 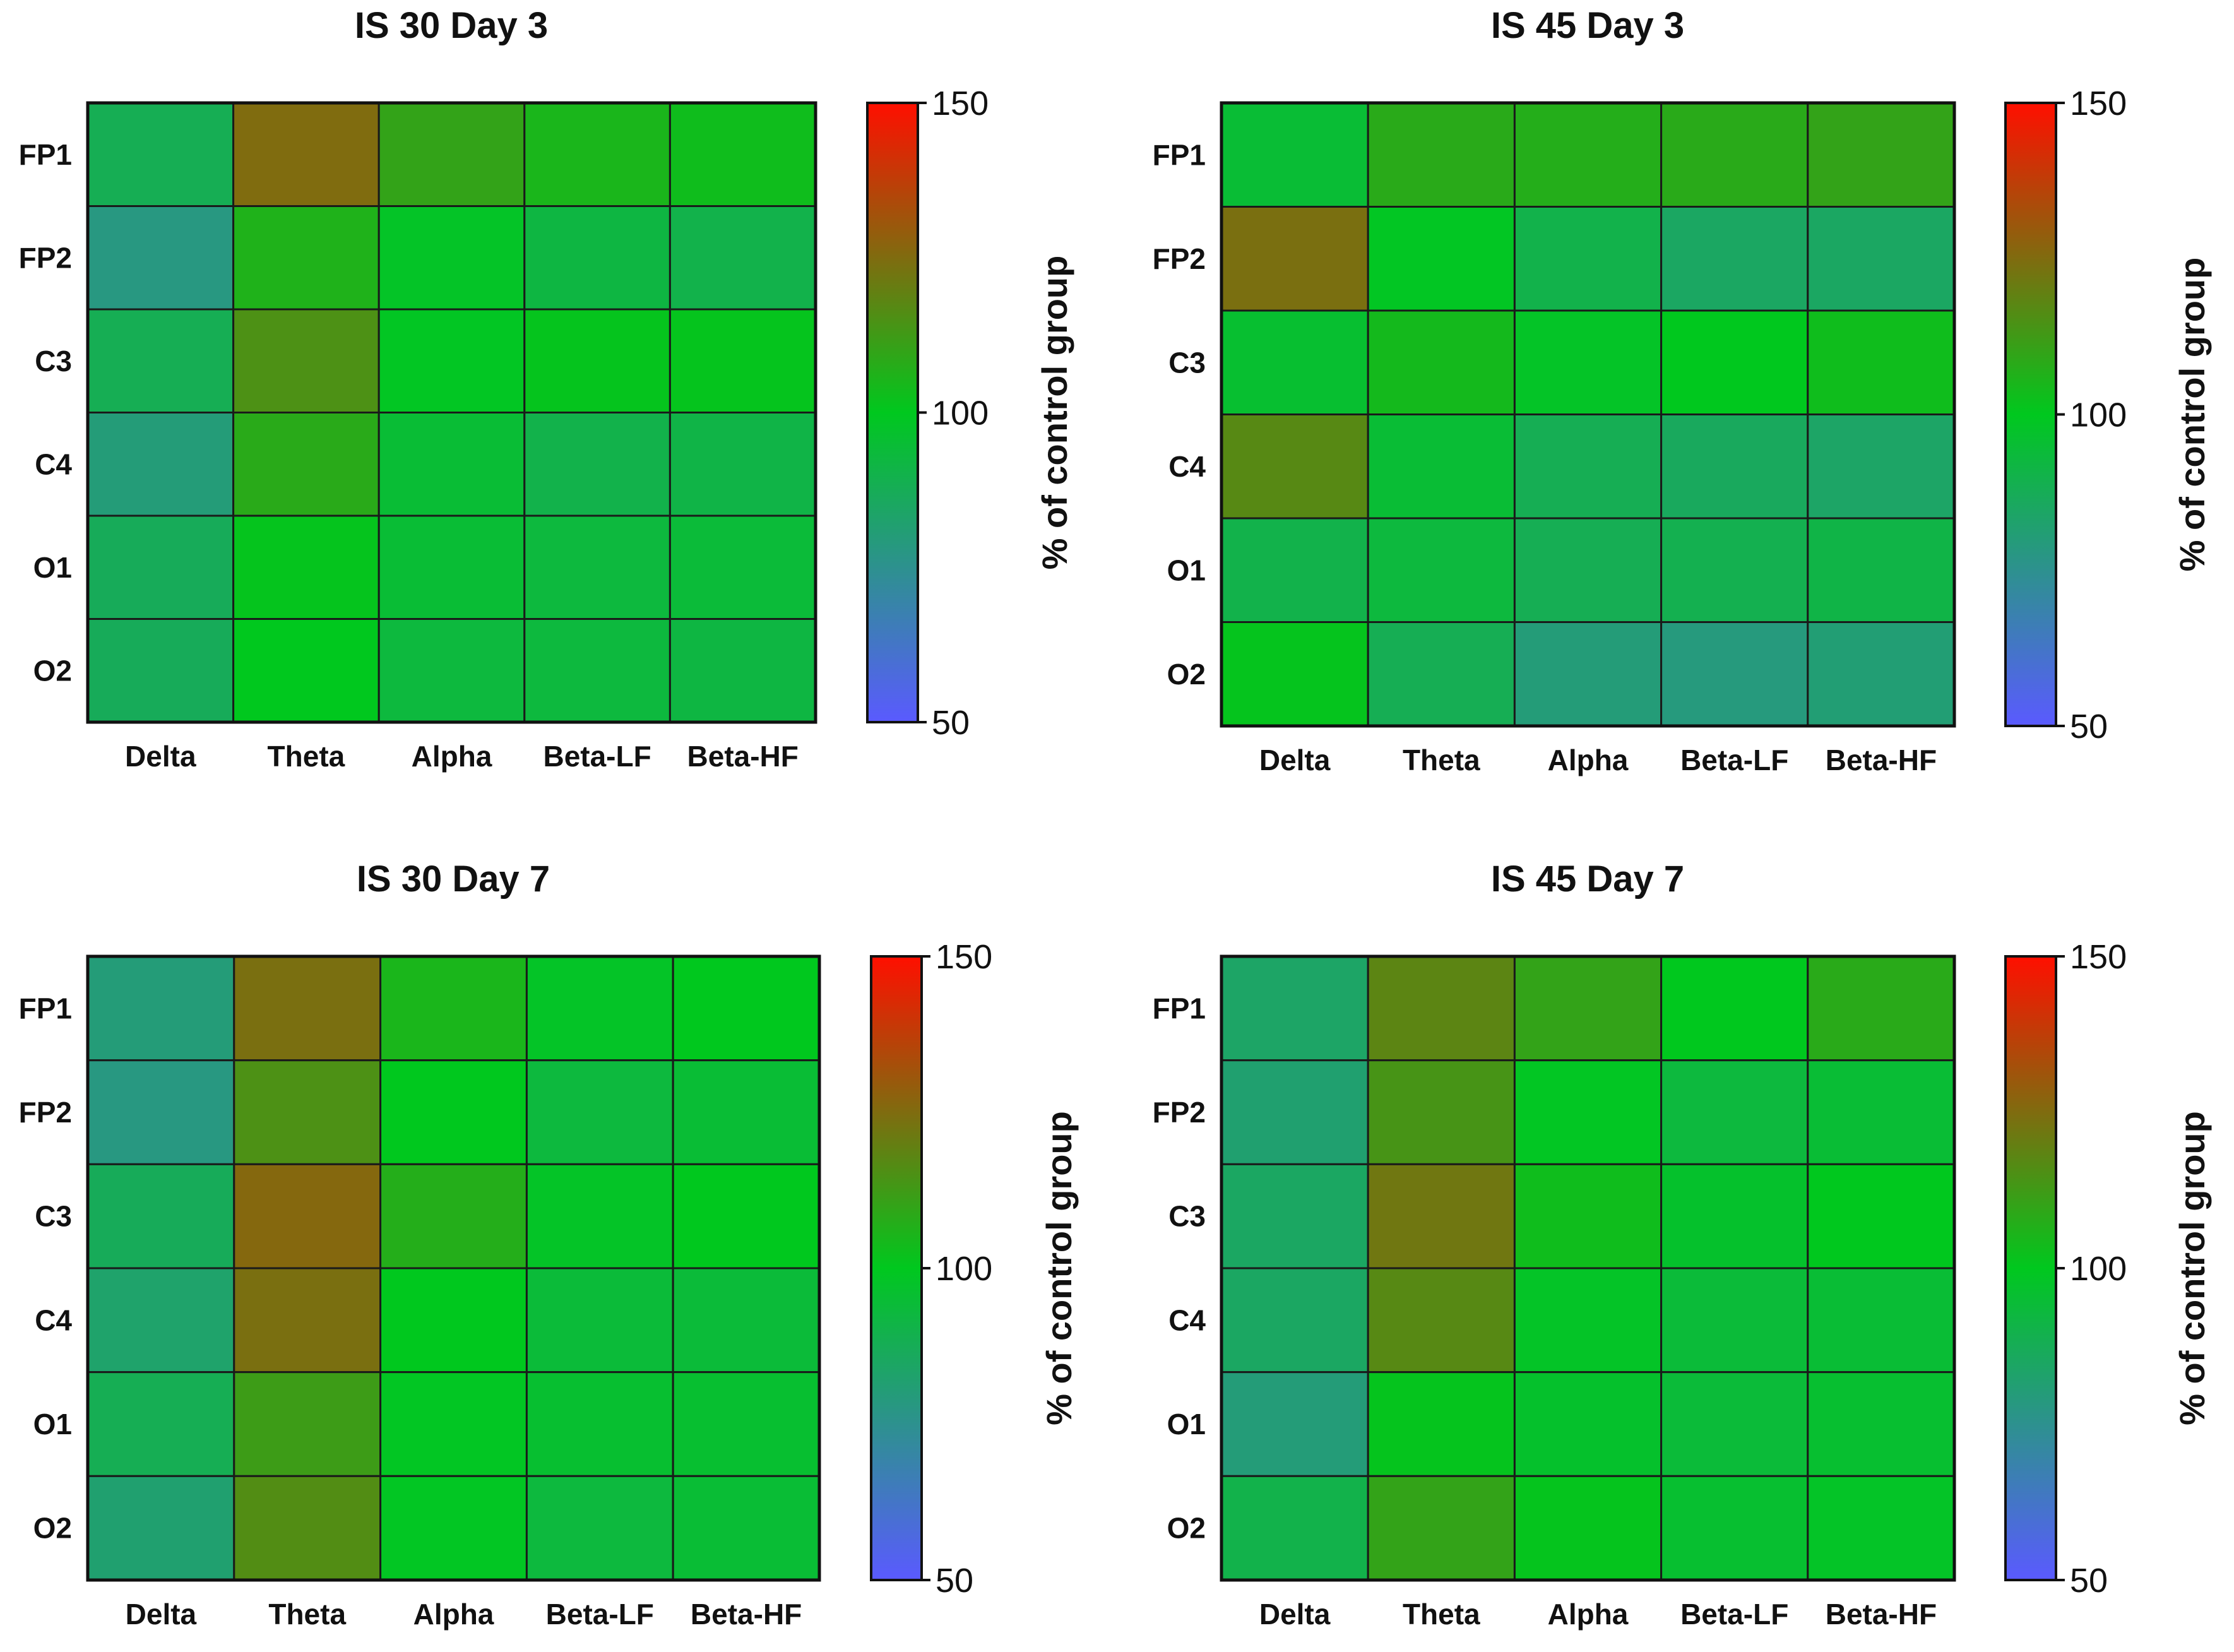 I want to click on y-tick-label: C4, so click(x=1187, y=466).